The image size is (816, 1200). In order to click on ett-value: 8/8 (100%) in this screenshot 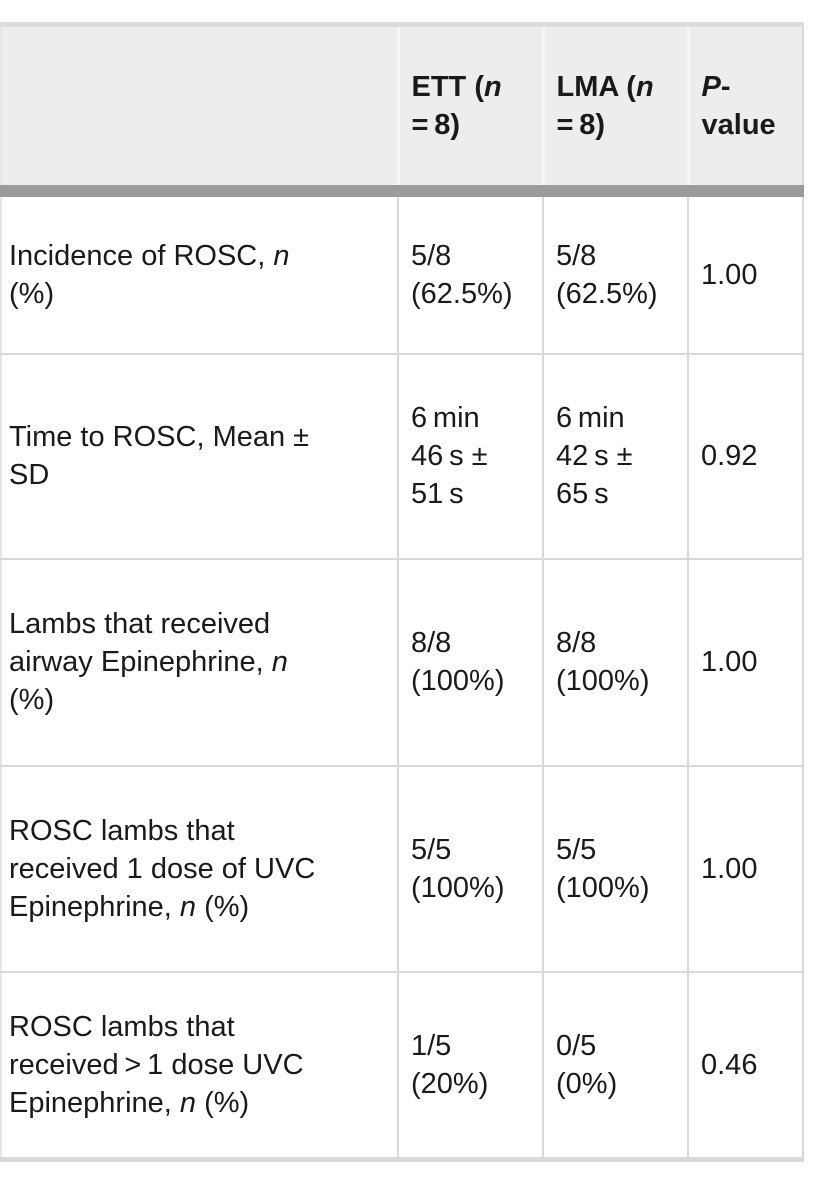, I will do `click(471, 661)`.